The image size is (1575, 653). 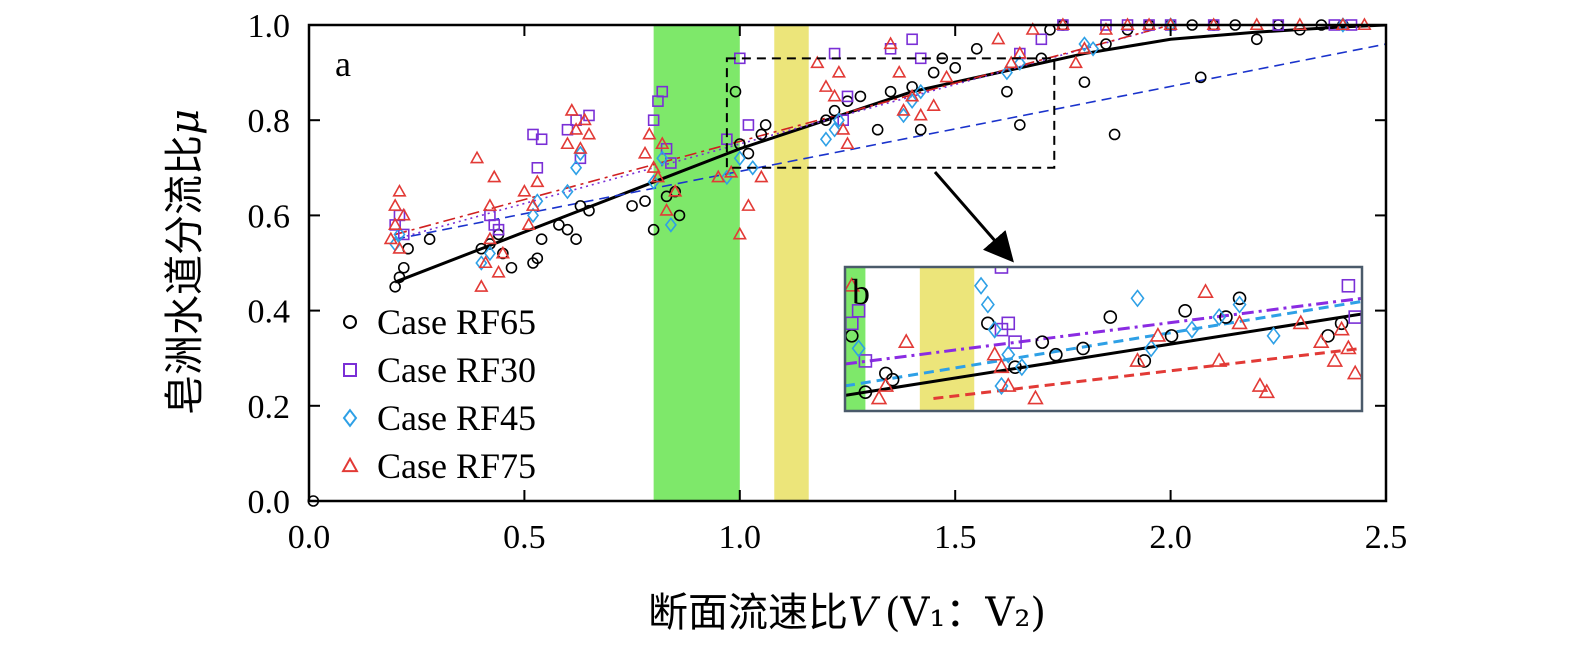 I want to click on legend-label: Case RF30, so click(x=456, y=370).